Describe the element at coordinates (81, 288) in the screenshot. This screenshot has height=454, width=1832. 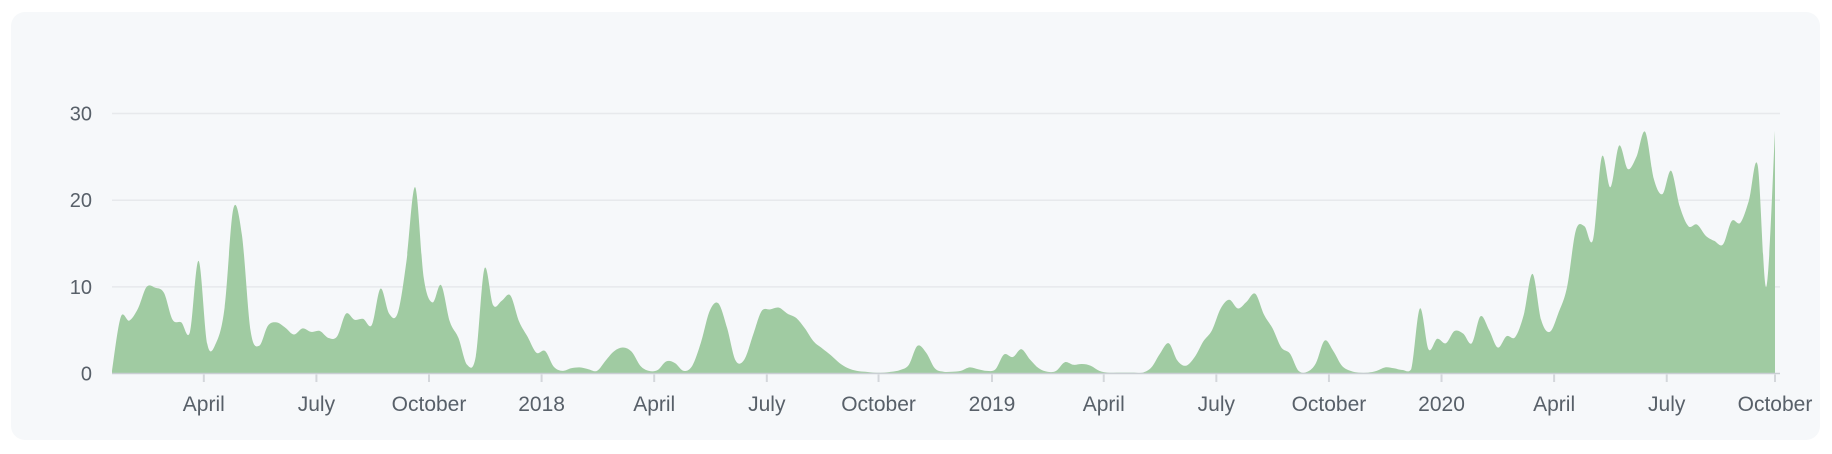
I see `y-axis-label: 10` at that location.